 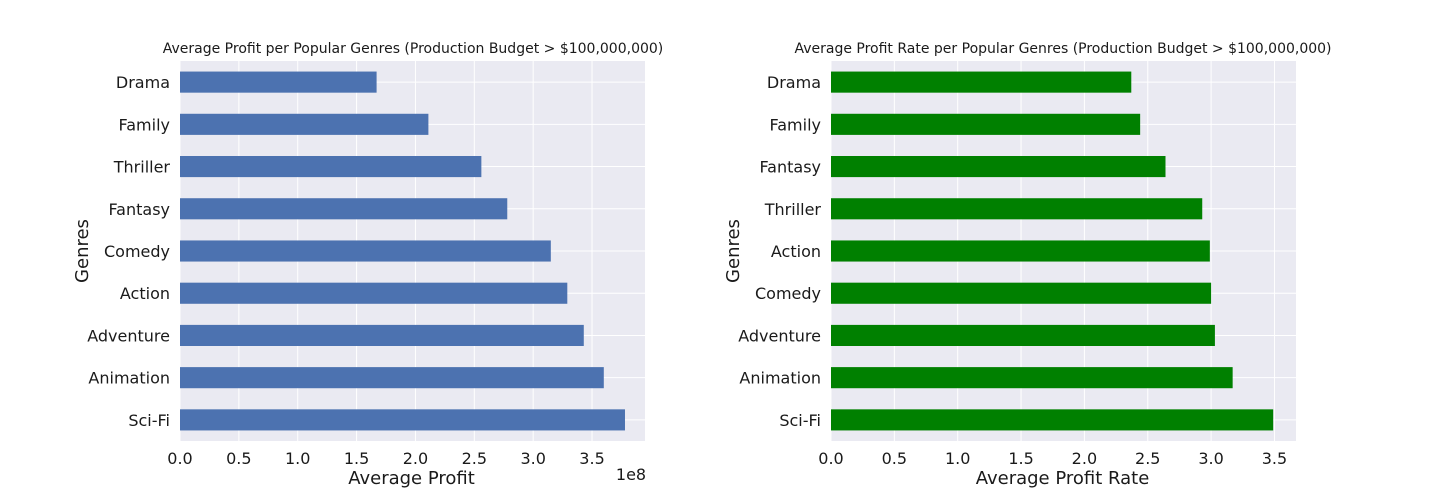 What do you see at coordinates (411, 478) in the screenshot?
I see `x-axis-label: Average Profit` at bounding box center [411, 478].